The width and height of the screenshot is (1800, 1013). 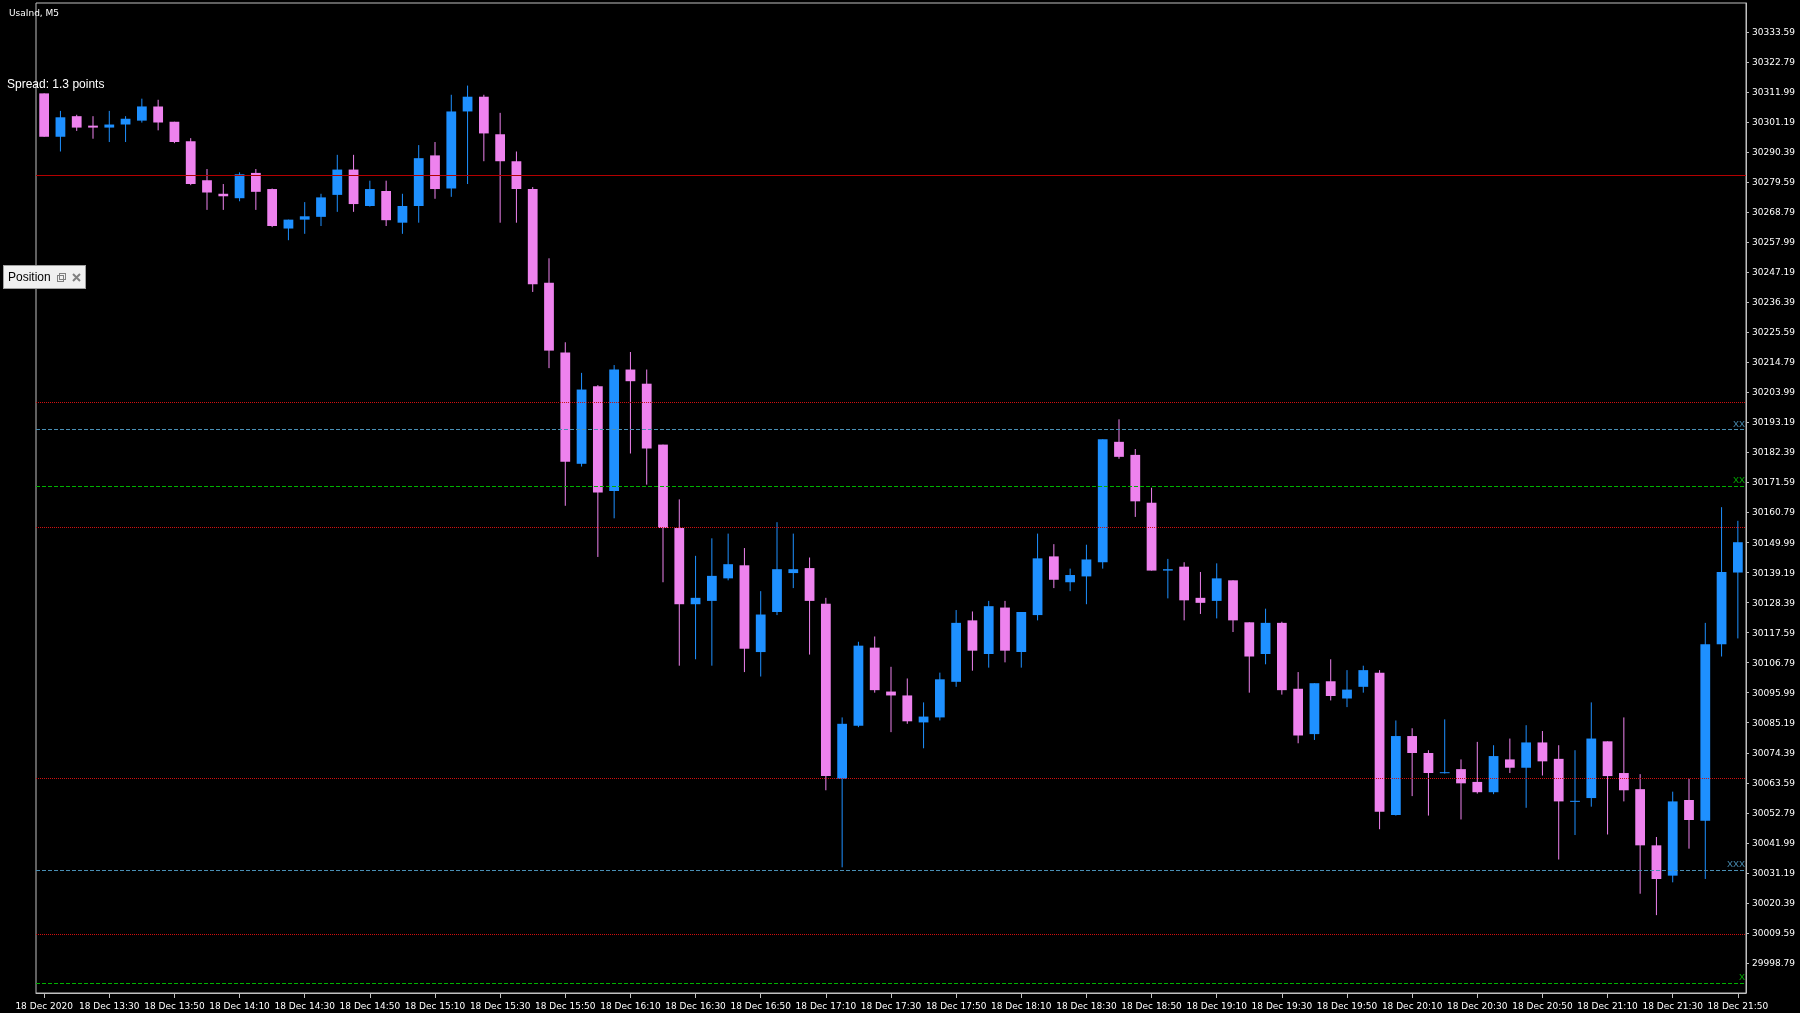 I want to click on y-tick-label: 30074.39, so click(x=1774, y=752).